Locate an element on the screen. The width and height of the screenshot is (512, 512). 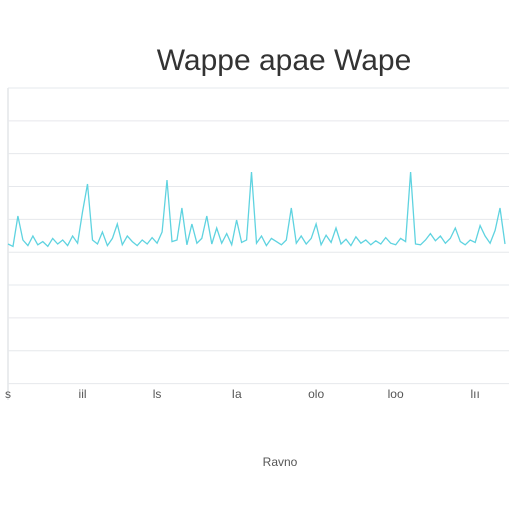
x-tick-label: loo is located at coordinates (396, 394).